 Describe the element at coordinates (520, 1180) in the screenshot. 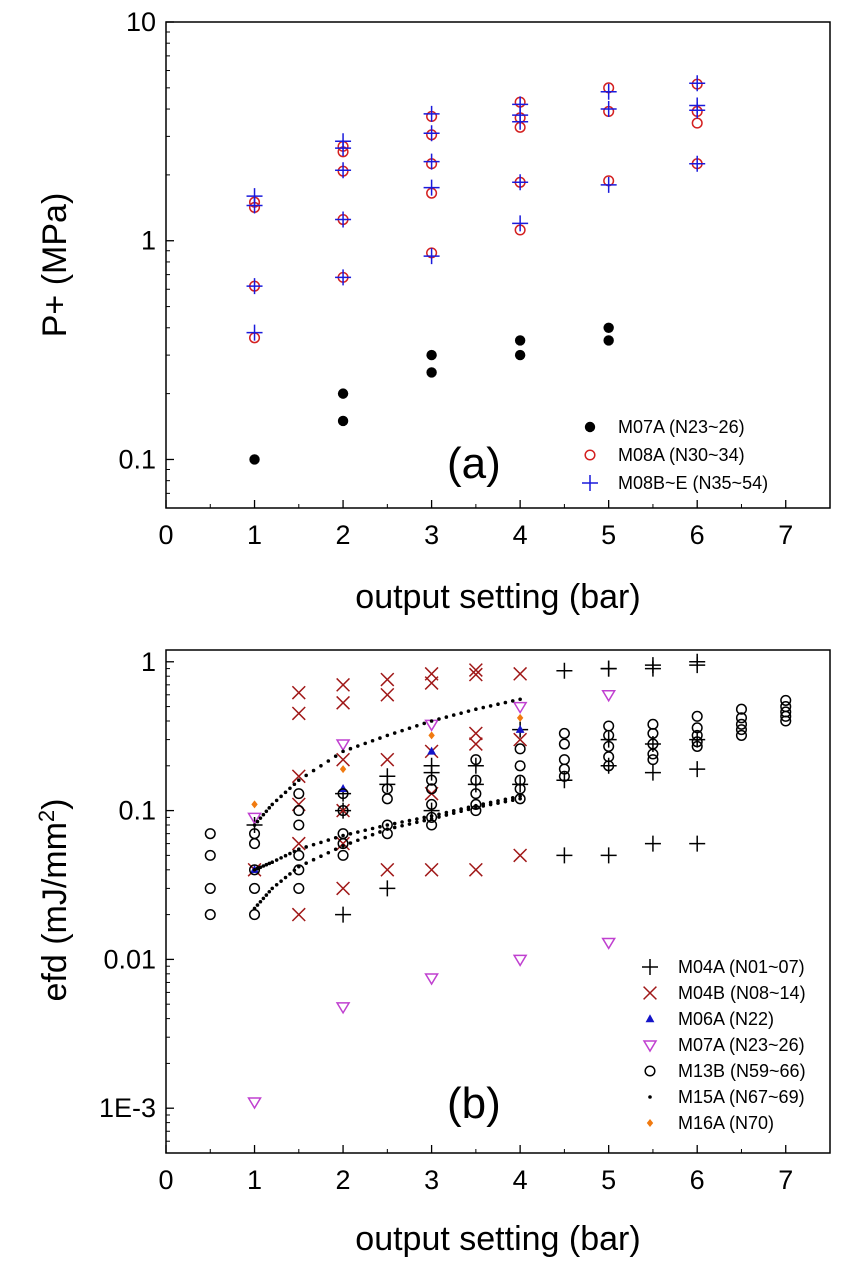

I see `x-tick-label-4: 4` at that location.